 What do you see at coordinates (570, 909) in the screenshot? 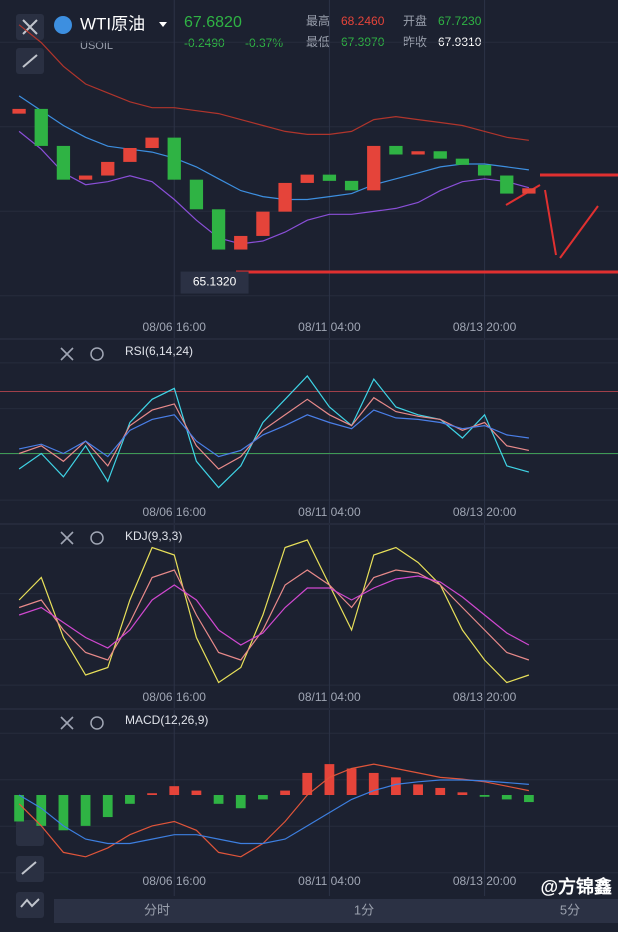
I see `tab: 5分` at bounding box center [570, 909].